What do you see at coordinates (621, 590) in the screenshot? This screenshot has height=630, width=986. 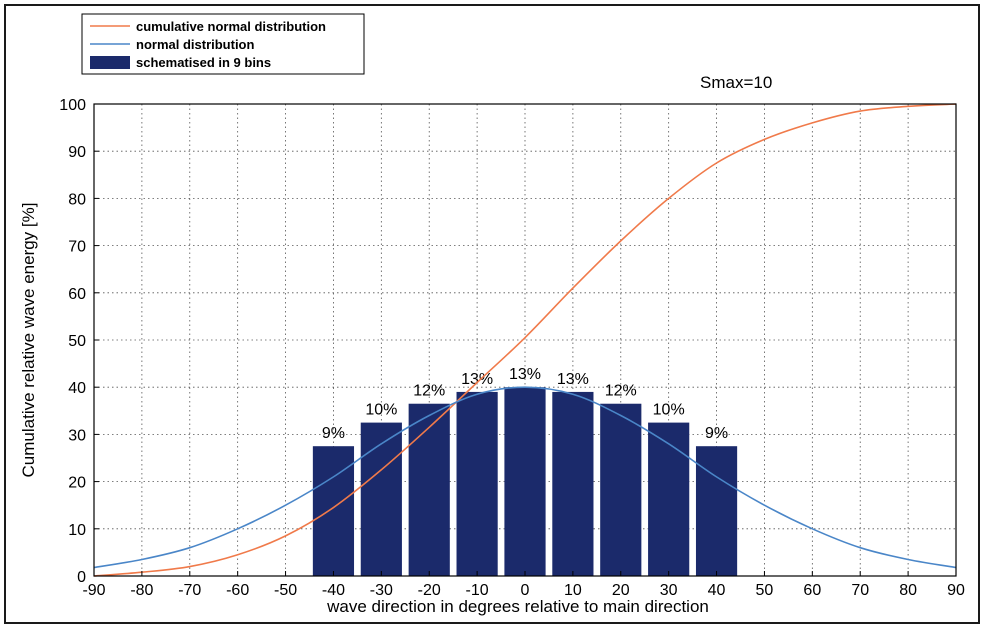 I see `x-tick-label: 20` at bounding box center [621, 590].